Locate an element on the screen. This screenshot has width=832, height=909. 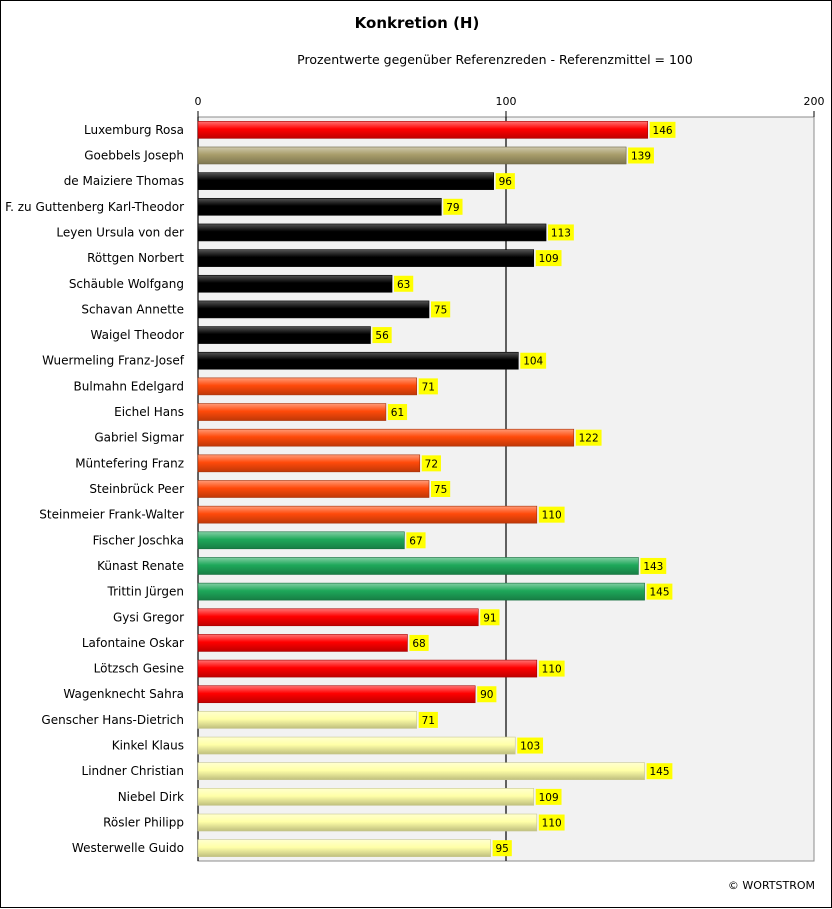
data-label: 56 is located at coordinates (382, 336).